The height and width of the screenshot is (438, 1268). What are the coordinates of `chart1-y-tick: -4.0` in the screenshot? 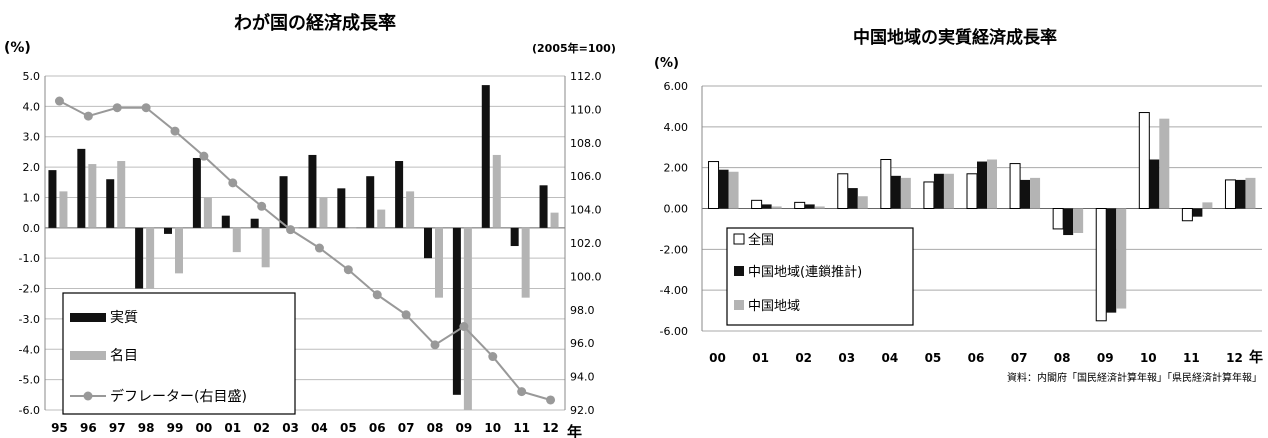 It's located at (29, 349).